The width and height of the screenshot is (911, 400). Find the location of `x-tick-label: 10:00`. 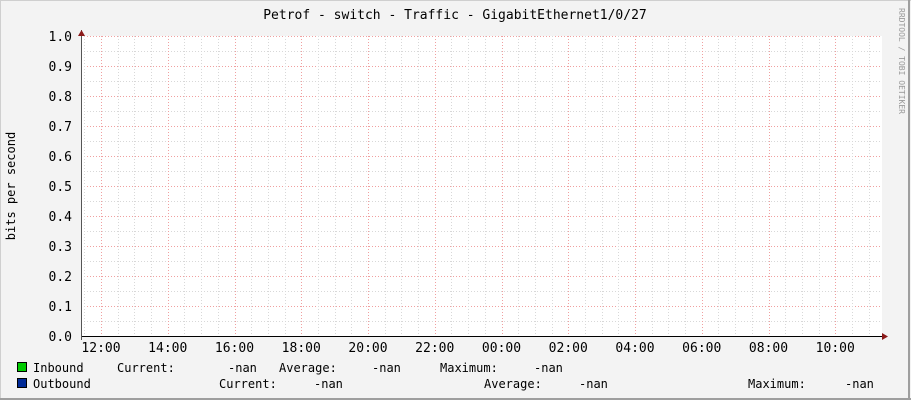

x-tick-label: 10:00 is located at coordinates (835, 348).